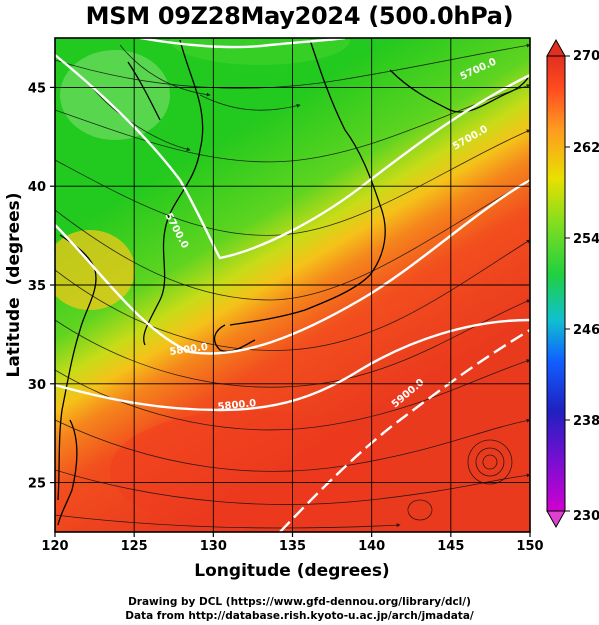 The width and height of the screenshot is (599, 625). I want to click on colorbar-tick-label: 246, so click(586, 330).